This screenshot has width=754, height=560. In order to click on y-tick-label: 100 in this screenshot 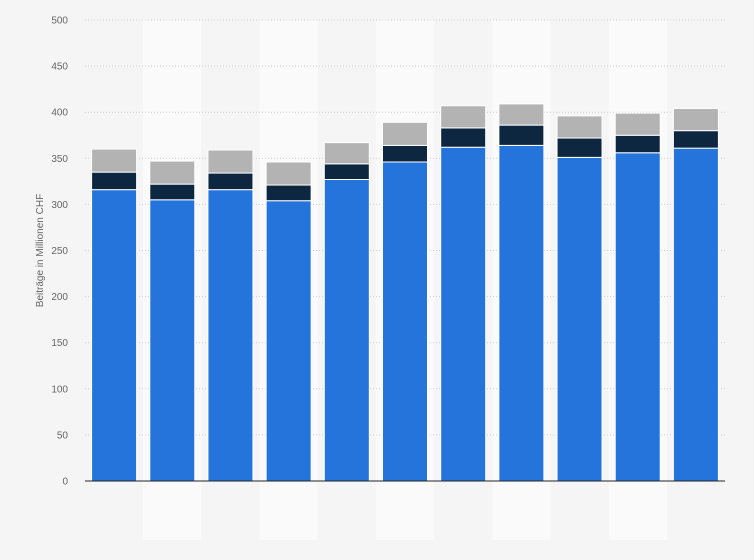, I will do `click(59, 389)`.